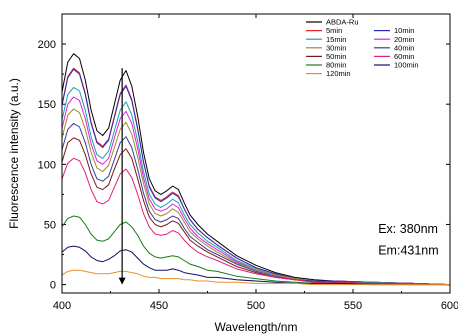 The width and height of the screenshot is (458, 335). Describe the element at coordinates (336, 39) in the screenshot. I see `legend-label: 15min` at that location.